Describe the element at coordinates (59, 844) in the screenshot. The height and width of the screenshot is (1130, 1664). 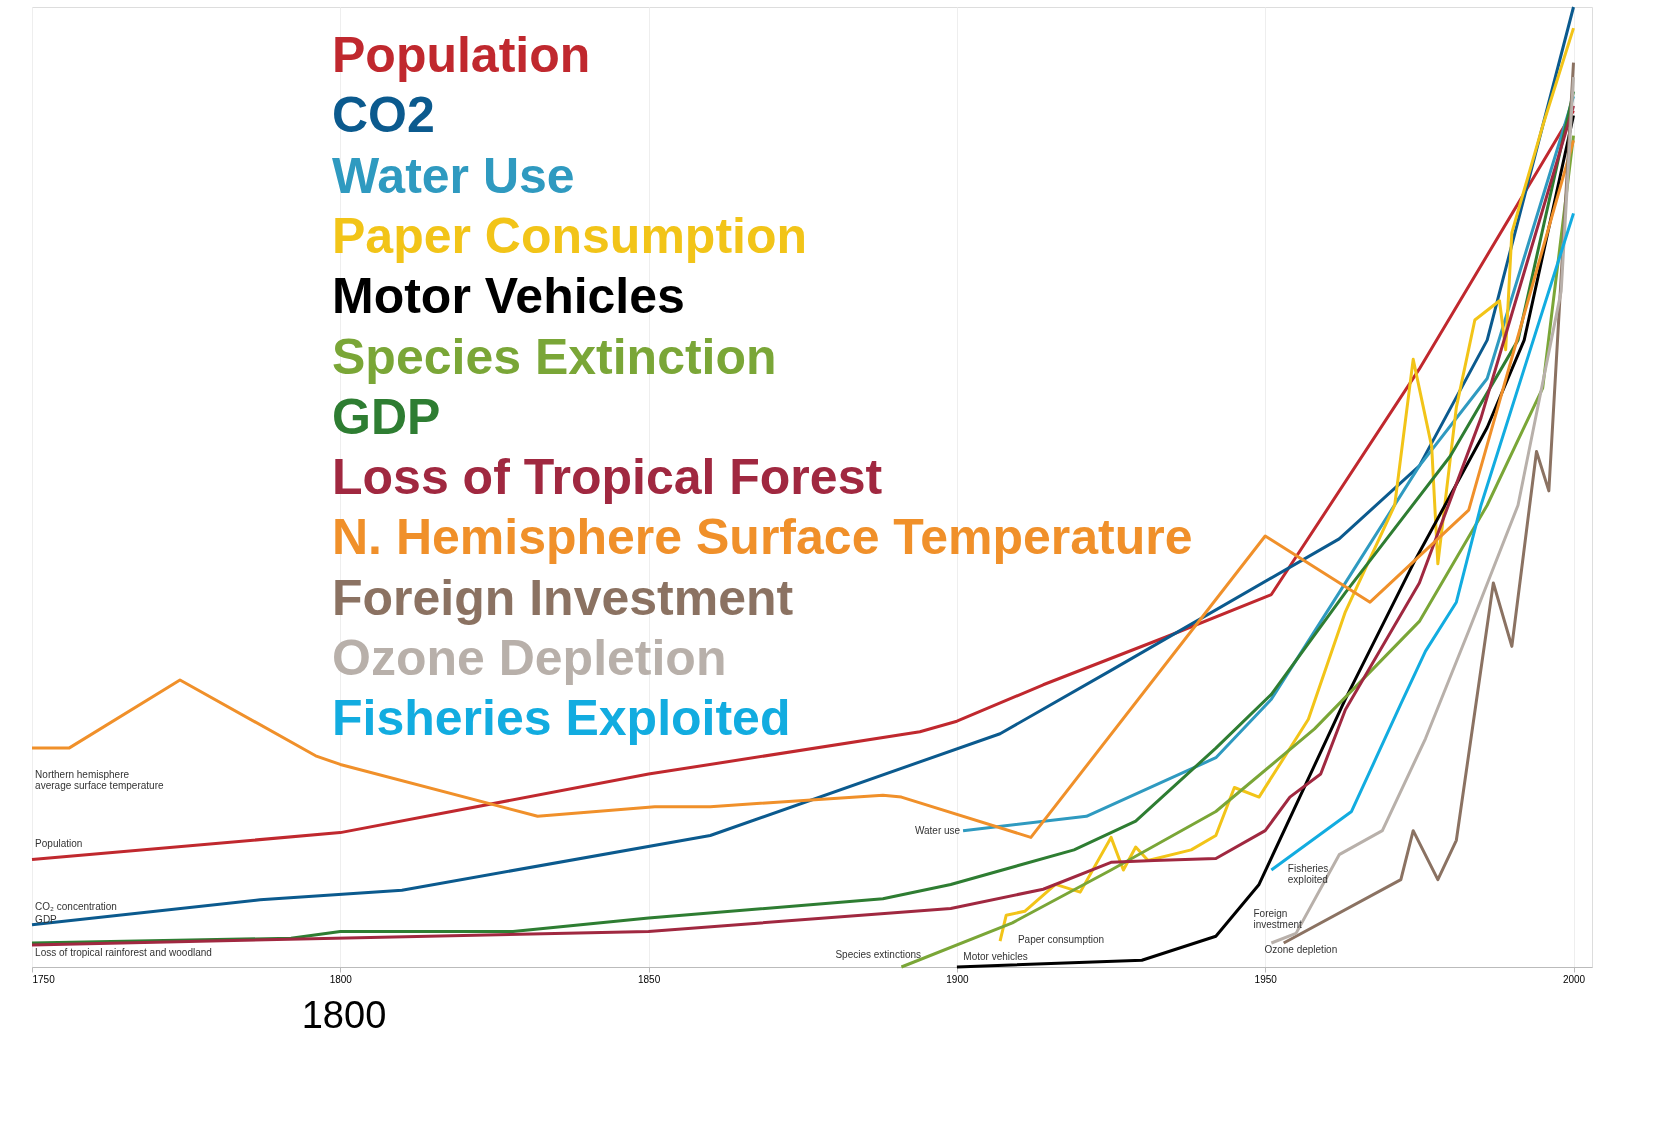
I see `annotation: Population` at that location.